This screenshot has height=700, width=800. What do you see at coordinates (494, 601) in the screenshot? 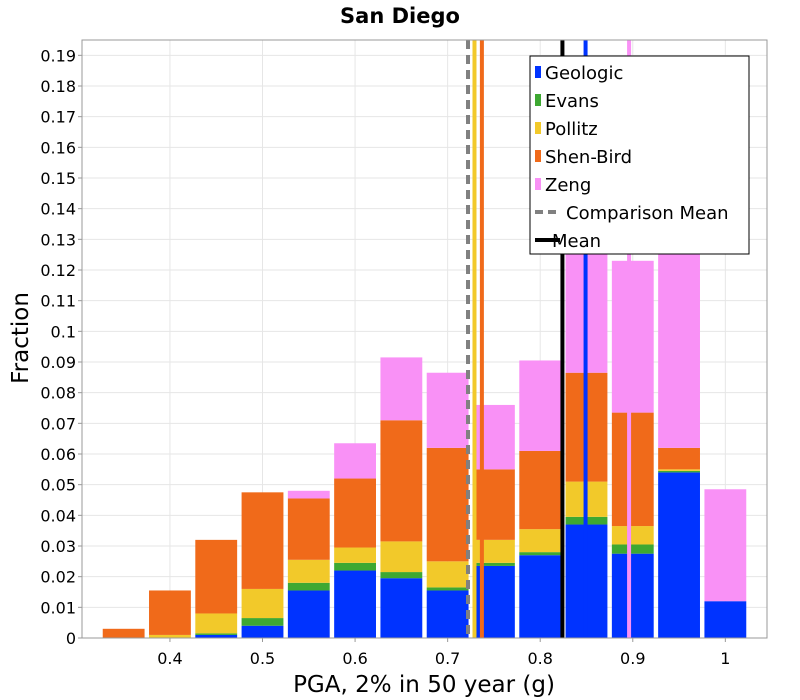
I see `bar-geologic-0.75` at bounding box center [494, 601].